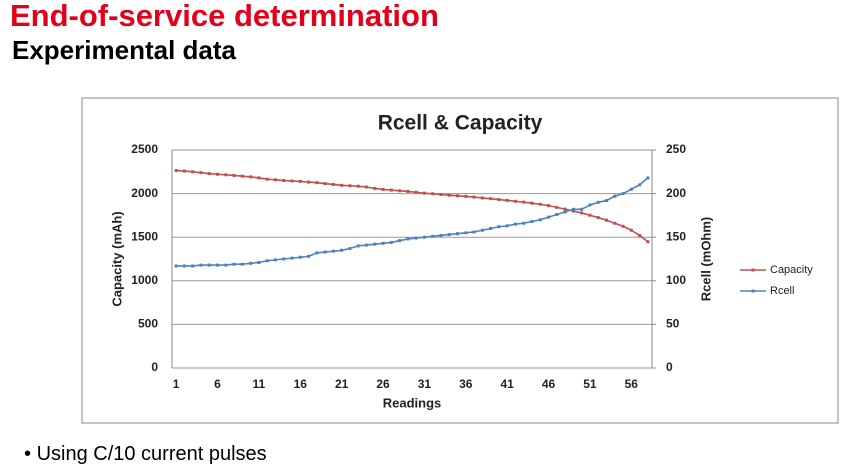  I want to click on legend-label: Rcell, so click(782, 291).